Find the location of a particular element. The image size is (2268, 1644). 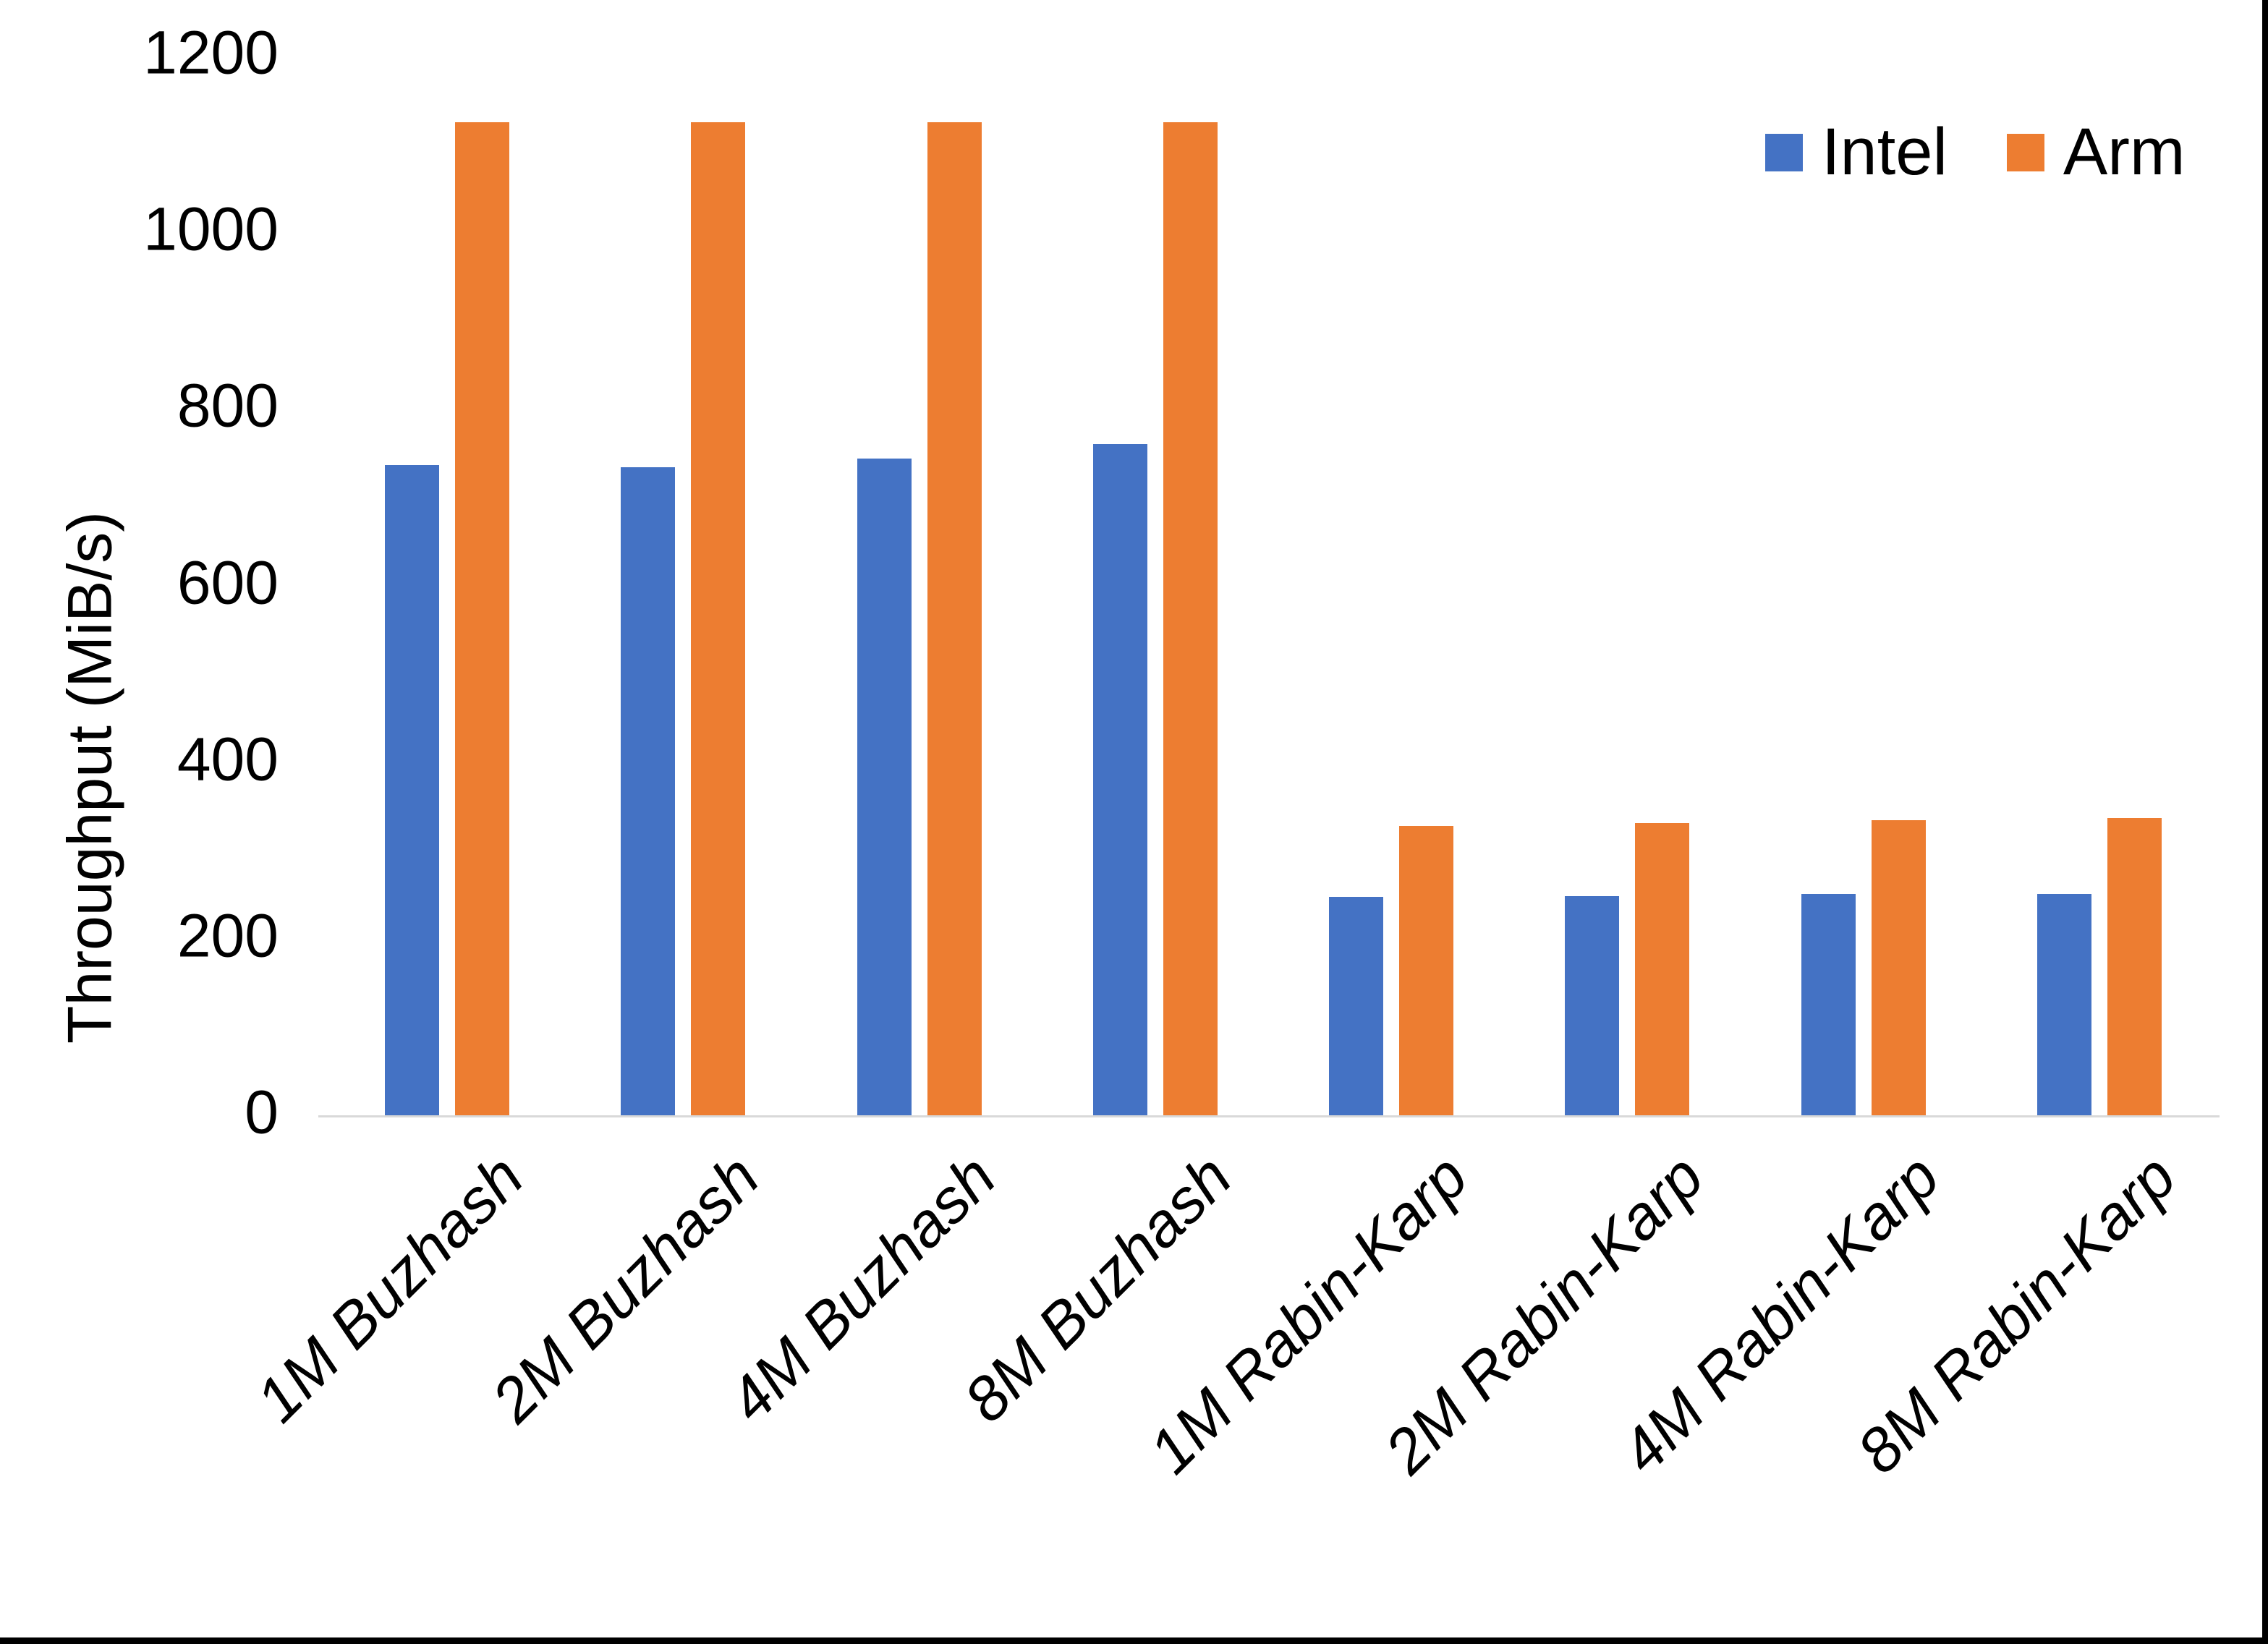

x-axis-line is located at coordinates (1269, 1116).